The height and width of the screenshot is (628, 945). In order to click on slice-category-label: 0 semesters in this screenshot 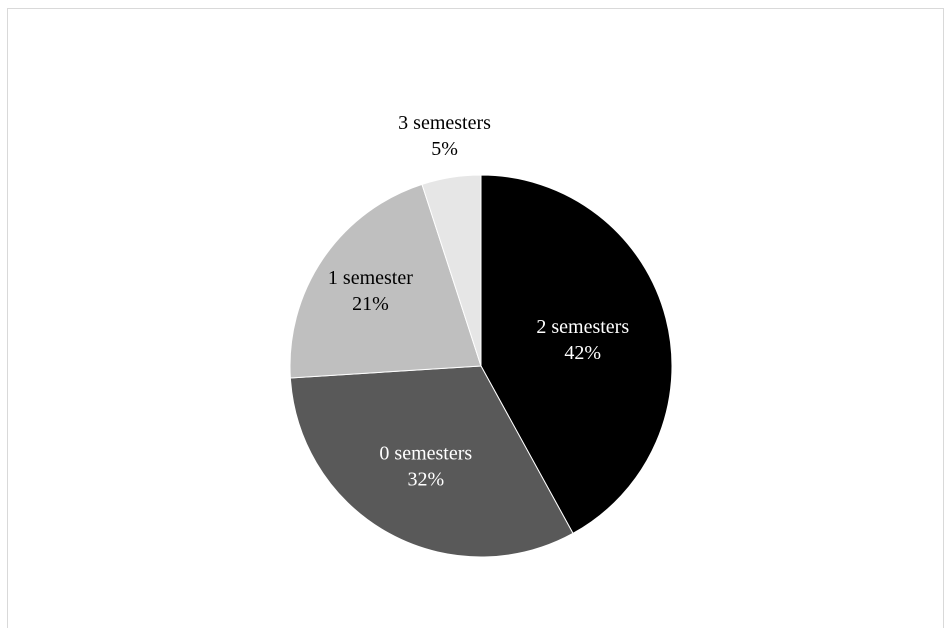, I will do `click(425, 453)`.